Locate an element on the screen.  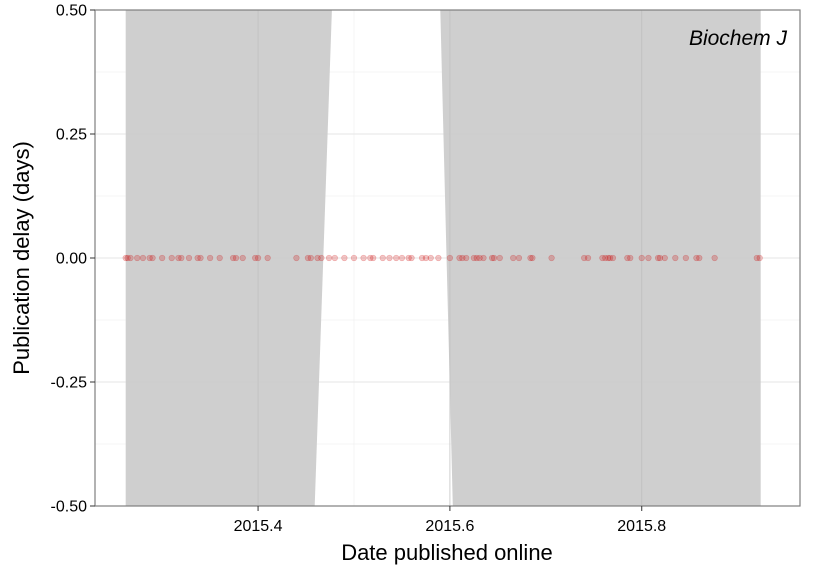
y-axis-title: Publication delay (days) is located at coordinates (21, 258).